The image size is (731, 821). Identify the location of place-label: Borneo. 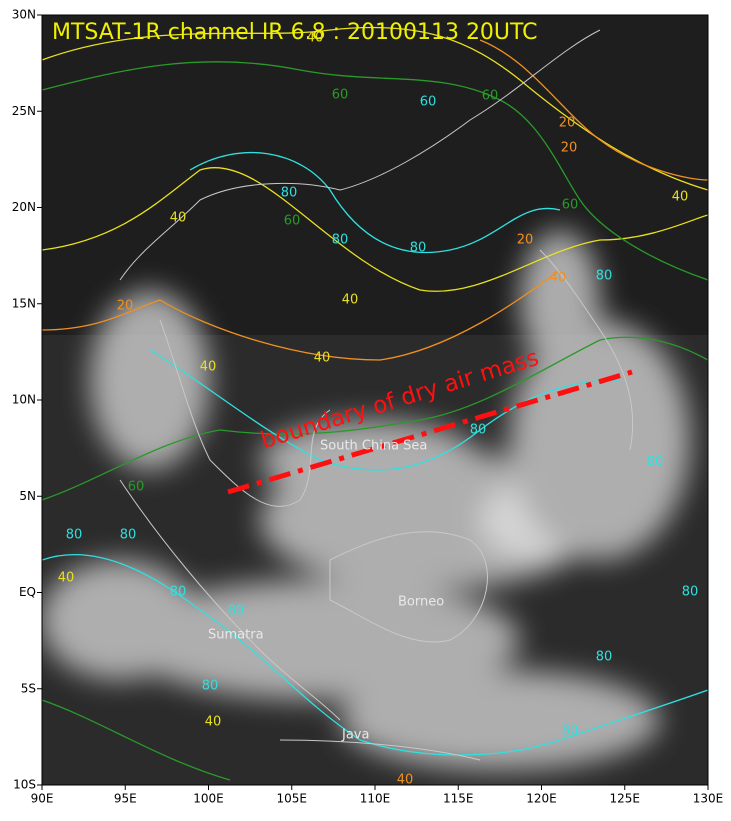
(421, 602).